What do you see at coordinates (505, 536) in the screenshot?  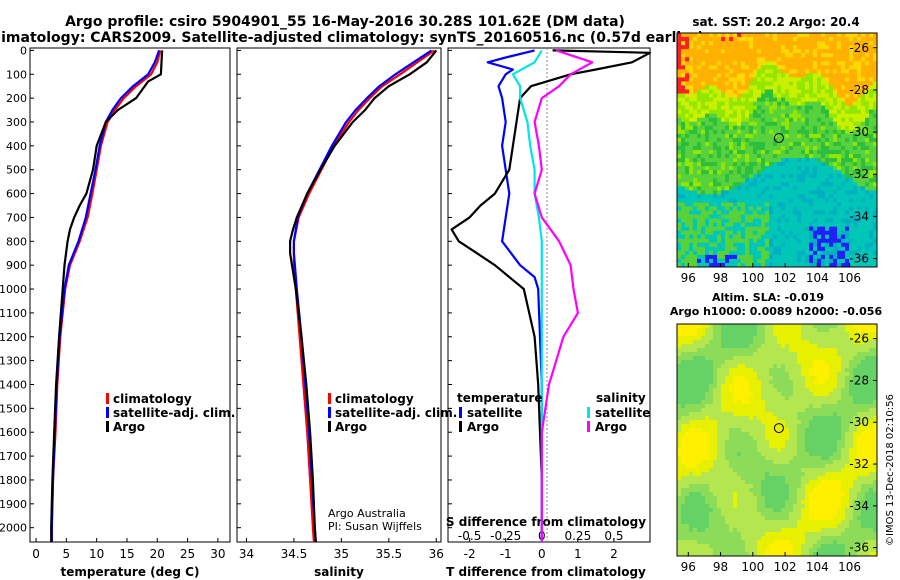 I see `s-tick-label: -0.25` at bounding box center [505, 536].